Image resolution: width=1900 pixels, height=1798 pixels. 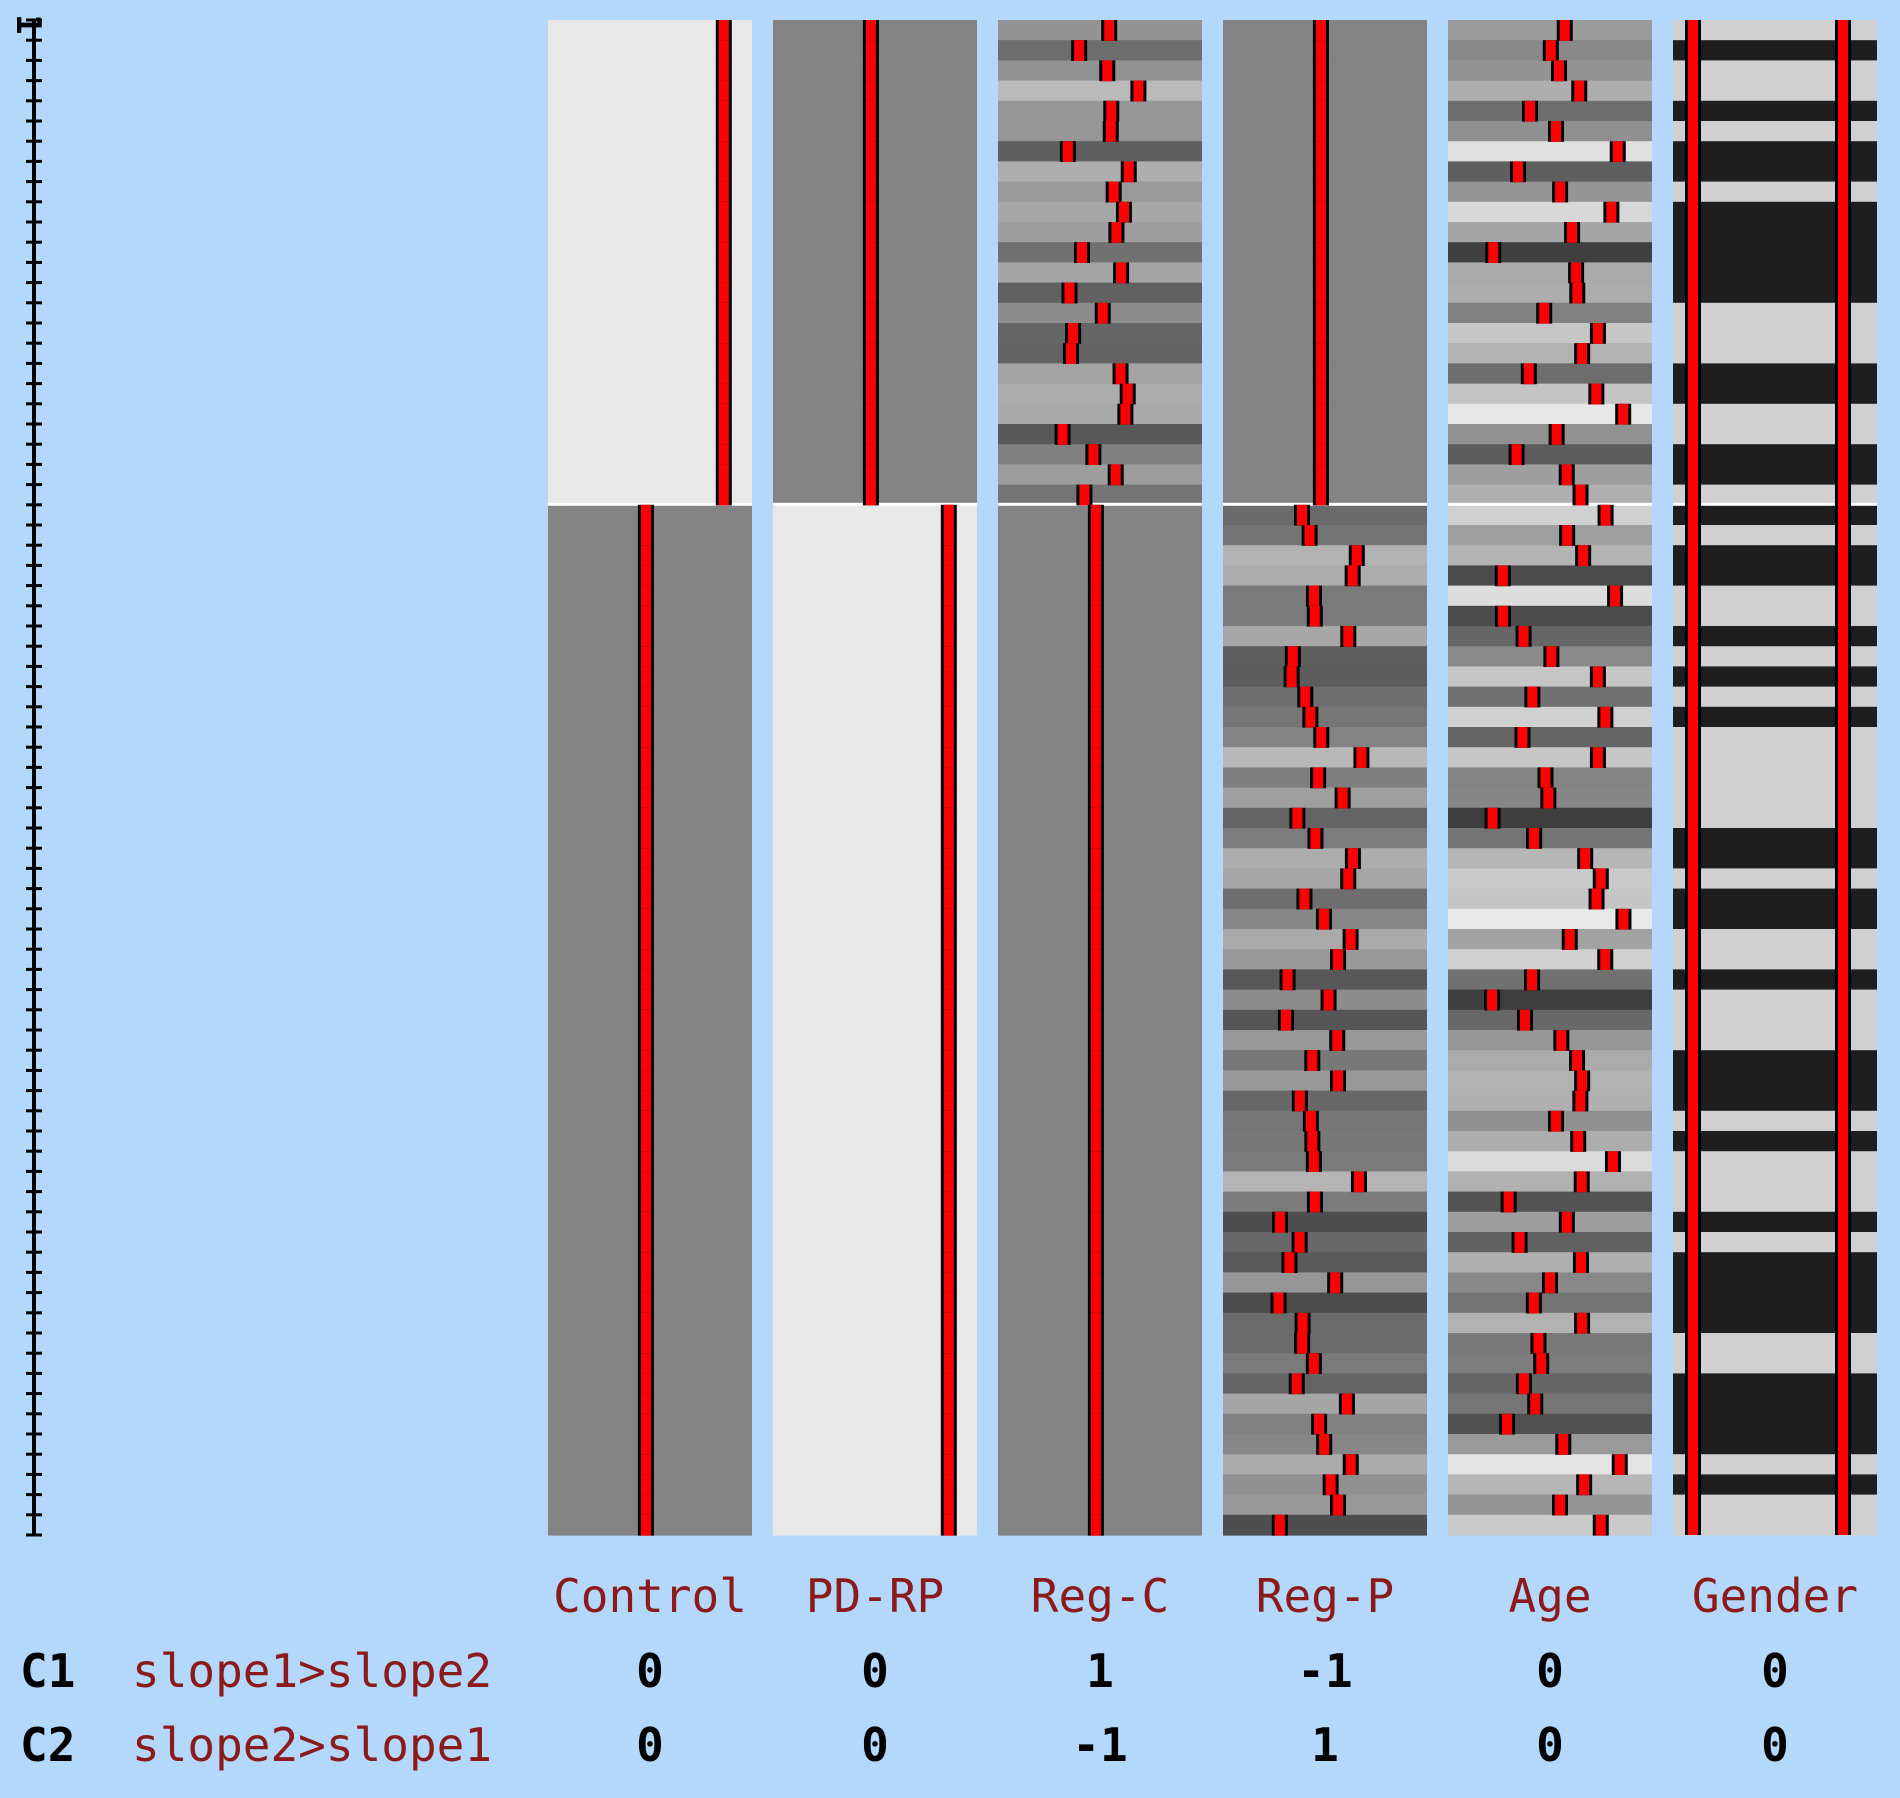 I want to click on contrast-row-c2: C2 slope2>slope1 0 0 -1 1 0 0, so click(x=950, y=1749).